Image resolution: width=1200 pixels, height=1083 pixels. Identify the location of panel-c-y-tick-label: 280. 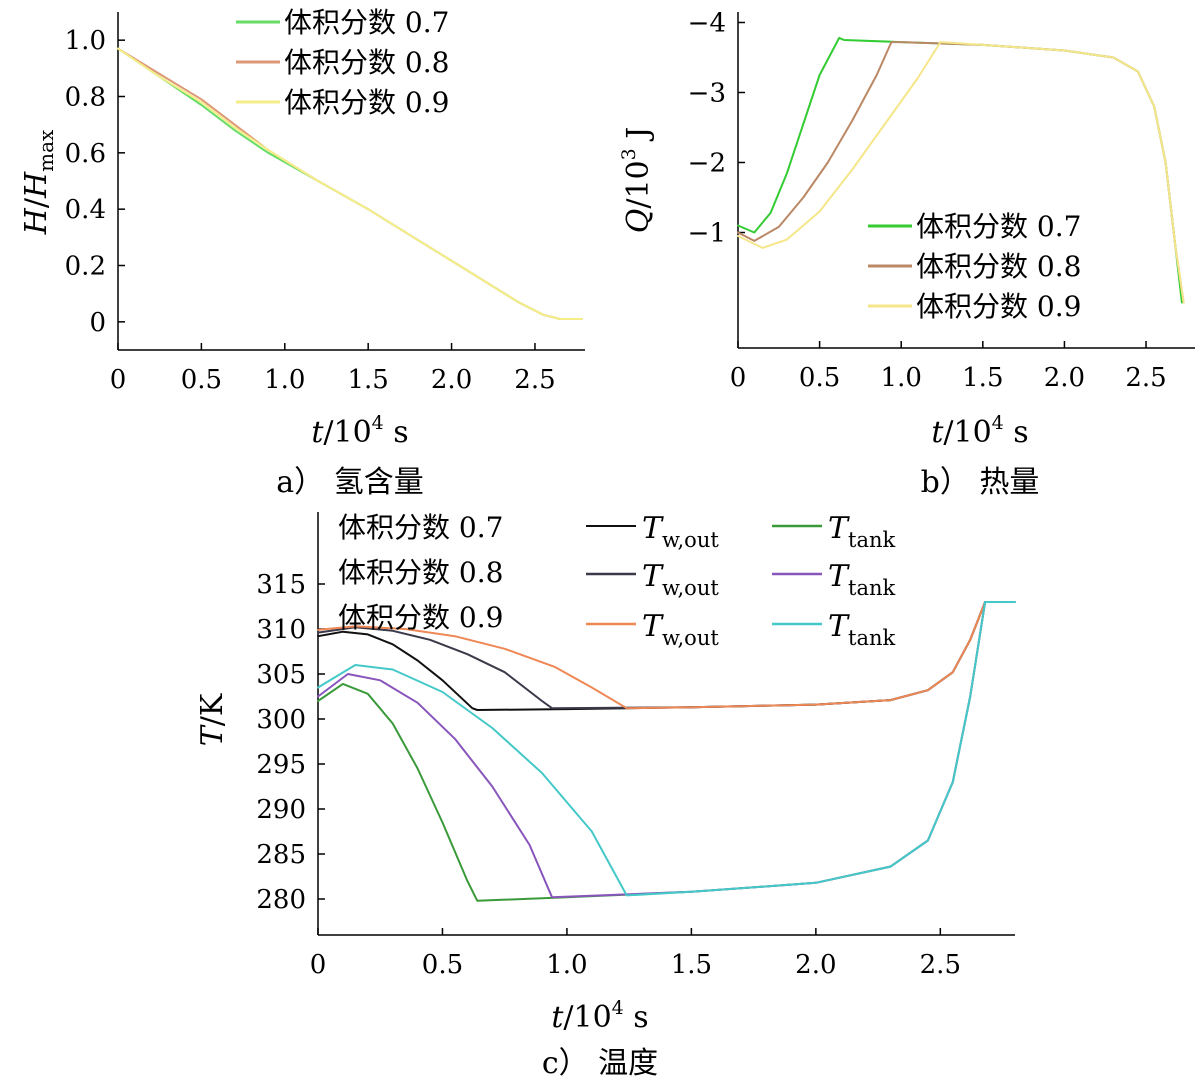
(281, 900).